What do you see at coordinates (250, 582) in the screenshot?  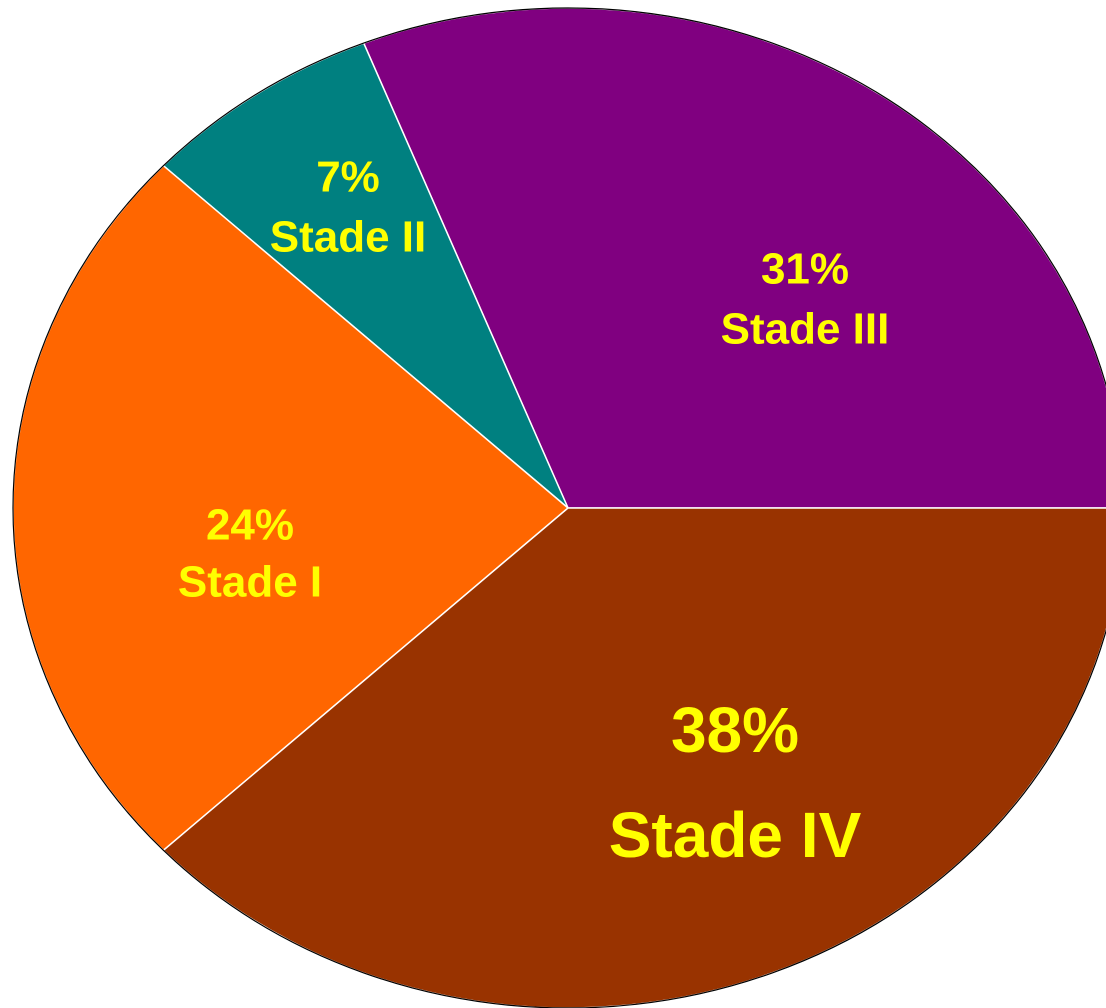 I see `slice-category-label: Stade I` at bounding box center [250, 582].